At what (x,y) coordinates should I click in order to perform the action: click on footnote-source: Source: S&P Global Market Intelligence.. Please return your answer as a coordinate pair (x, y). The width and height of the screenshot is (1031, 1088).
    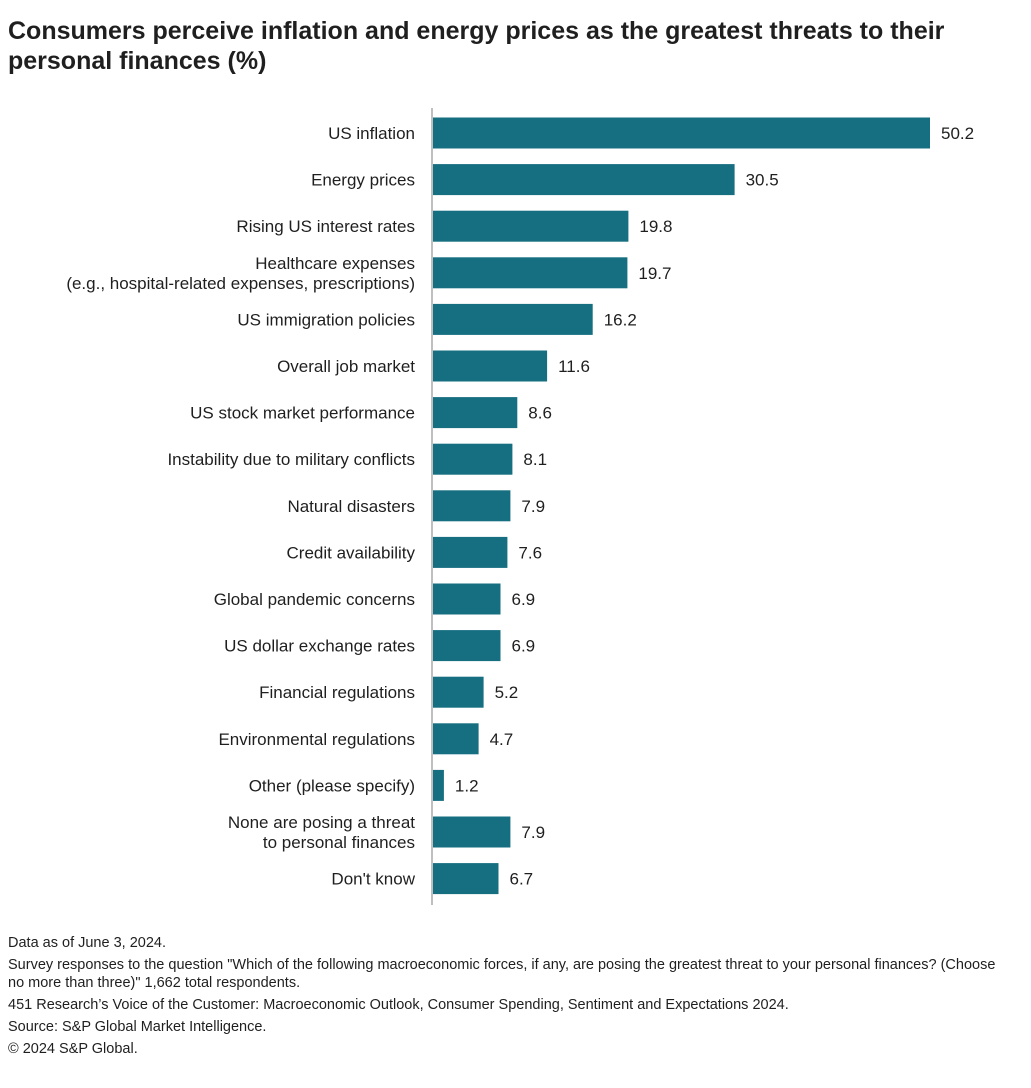
    Looking at the image, I should click on (137, 1027).